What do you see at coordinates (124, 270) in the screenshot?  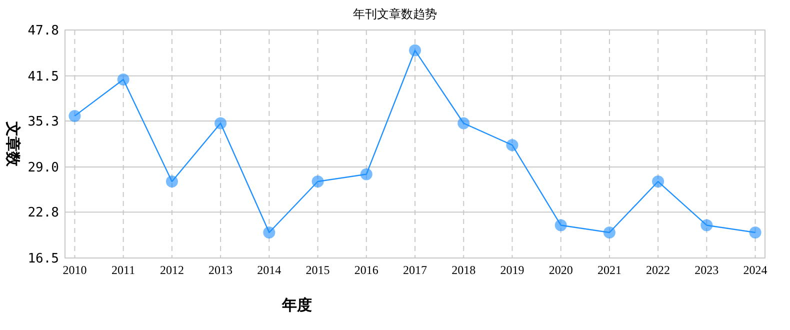 I see `x-tick-label: 2011` at bounding box center [124, 270].